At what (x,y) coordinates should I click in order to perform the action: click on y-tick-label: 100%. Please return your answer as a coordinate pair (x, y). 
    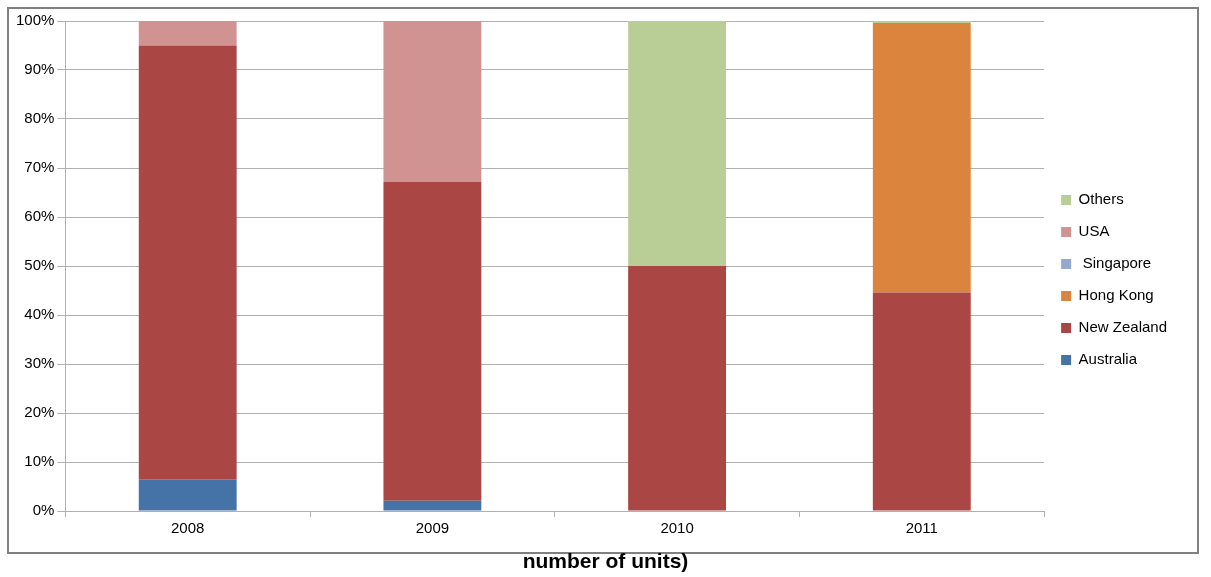
    Looking at the image, I should click on (35, 20).